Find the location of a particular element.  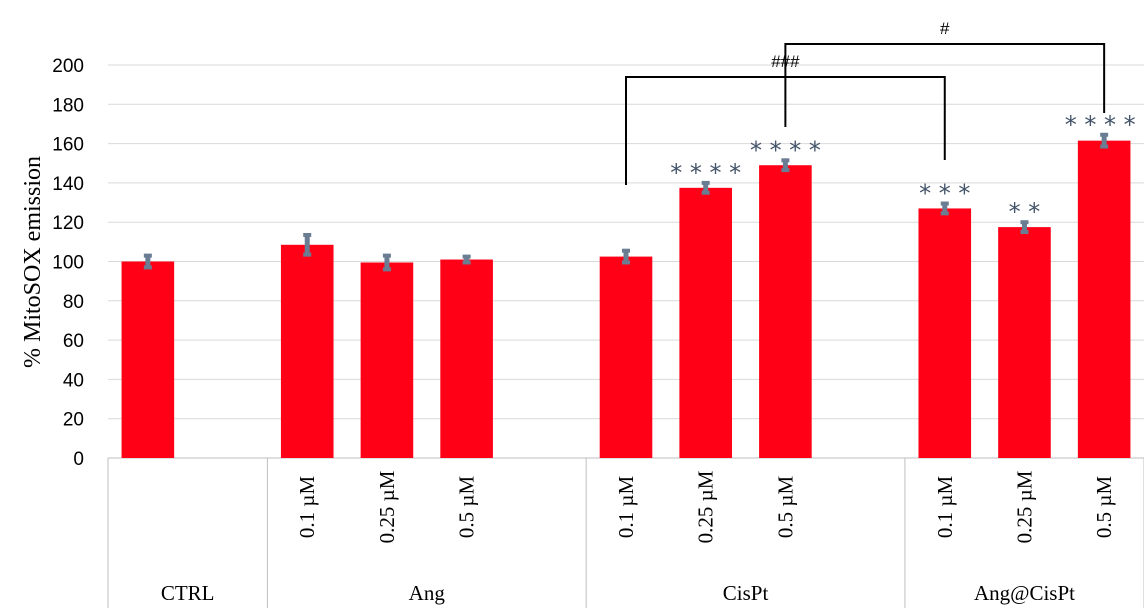

y-tick-label: 60 is located at coordinates (73, 341).